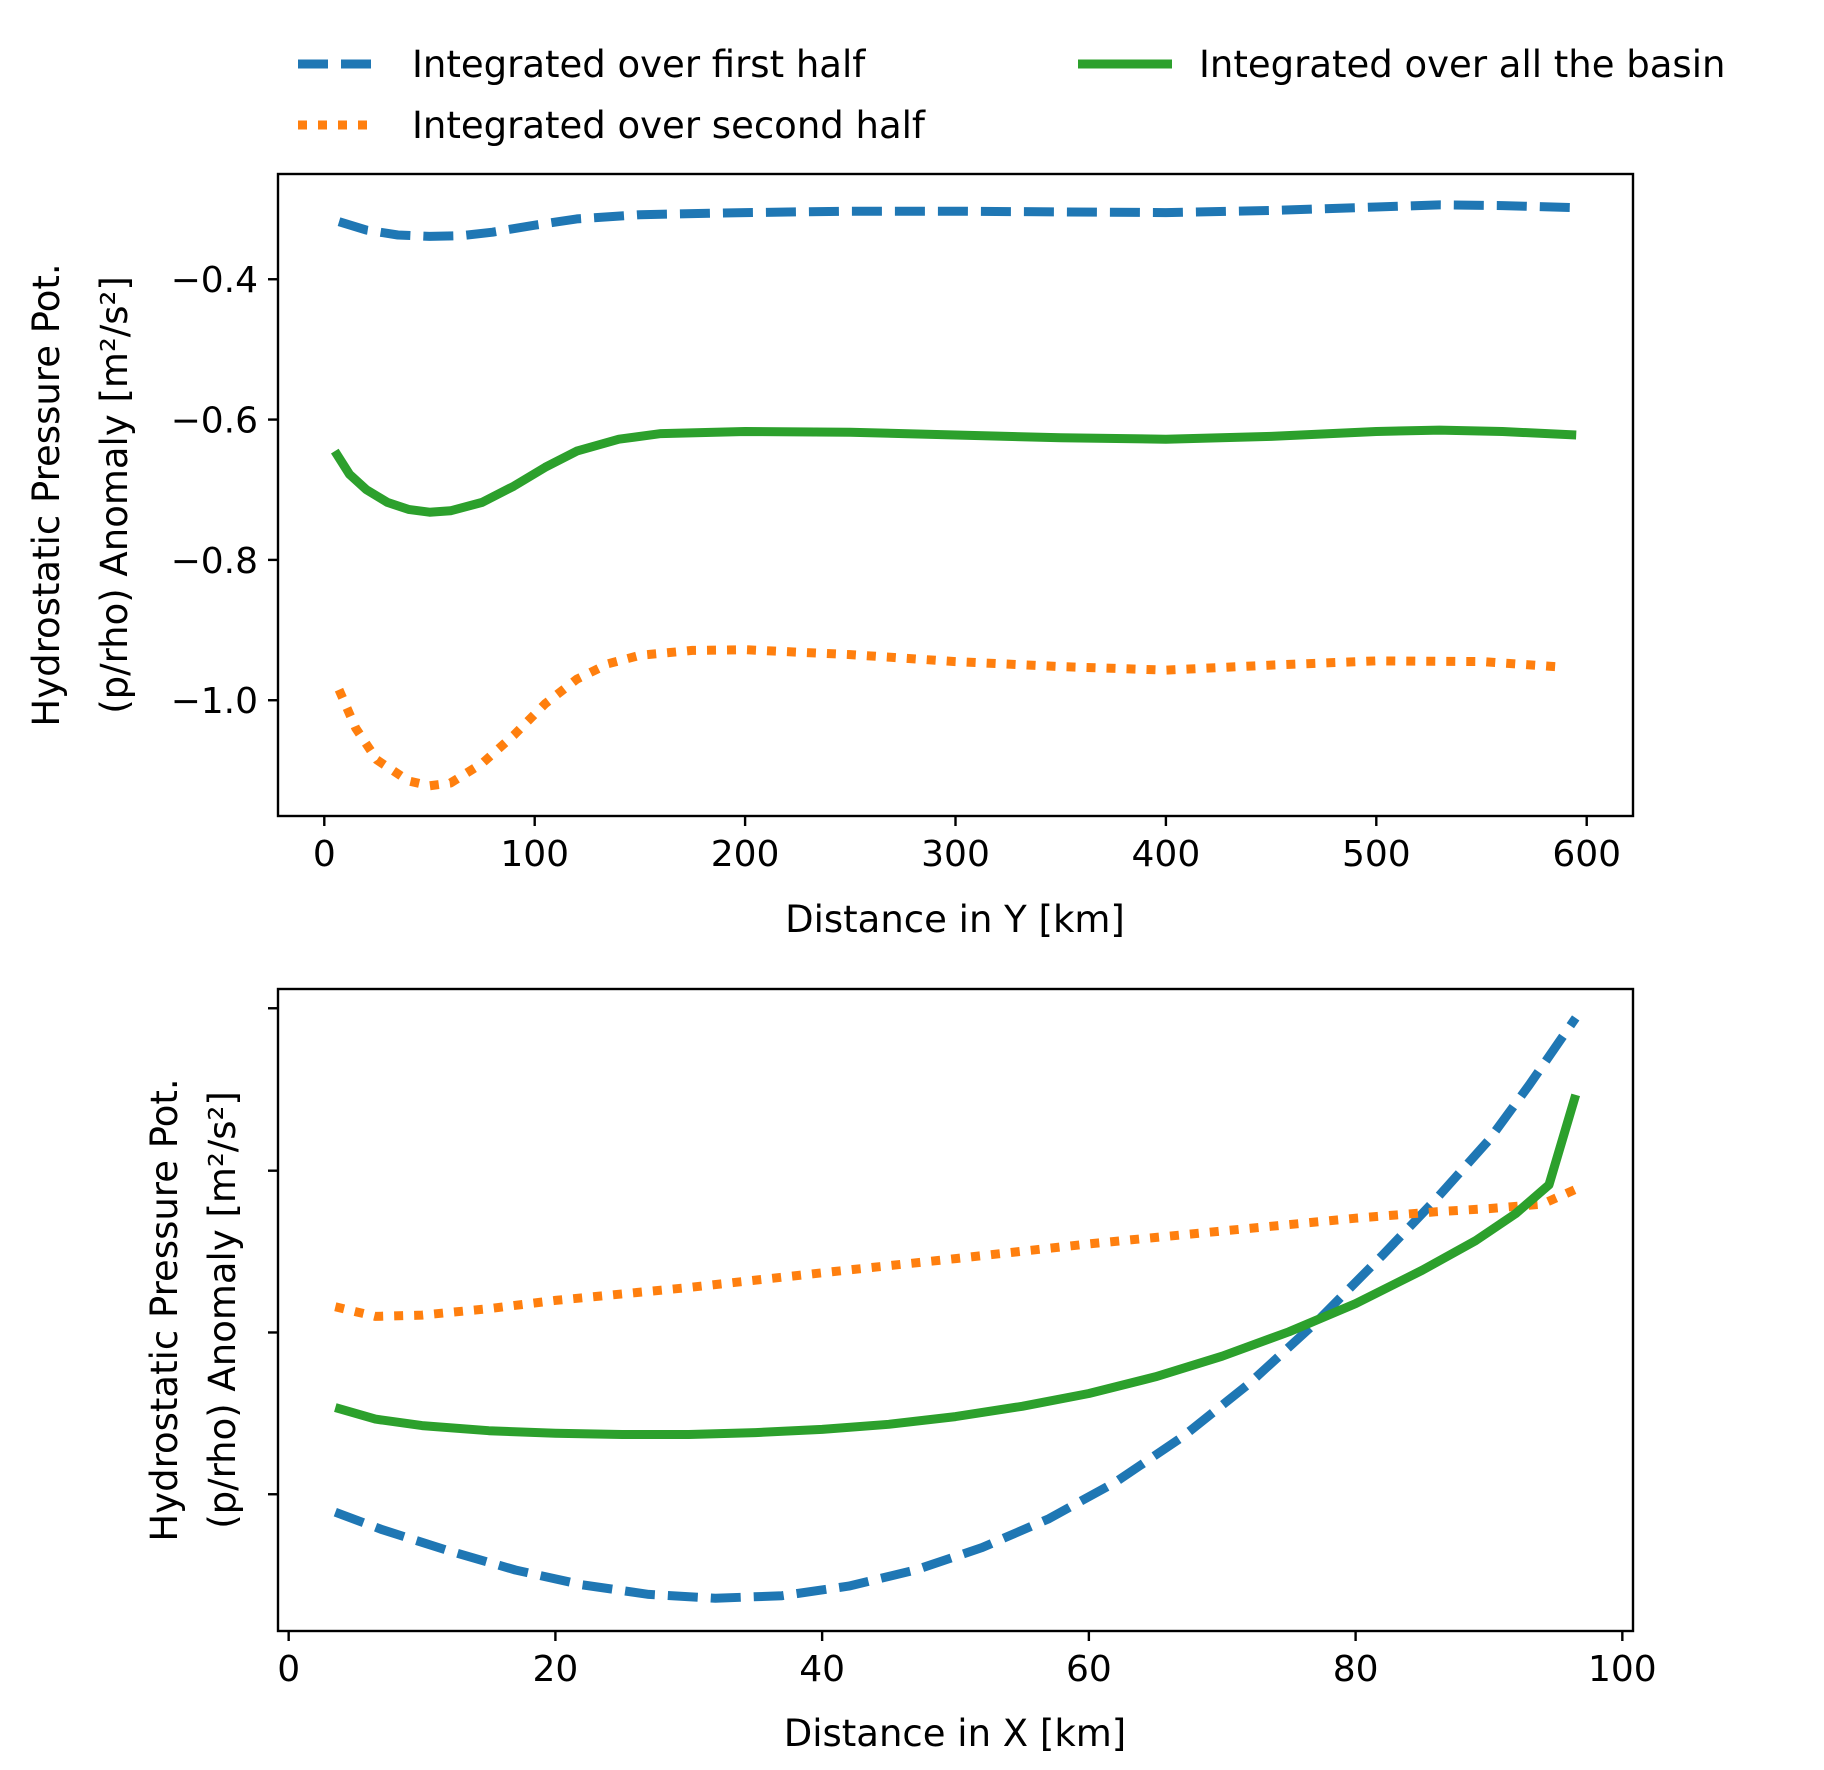 This screenshot has height=1770, width=1824. What do you see at coordinates (1622, 1669) in the screenshot?
I see `bottom-xtick-label: 100` at bounding box center [1622, 1669].